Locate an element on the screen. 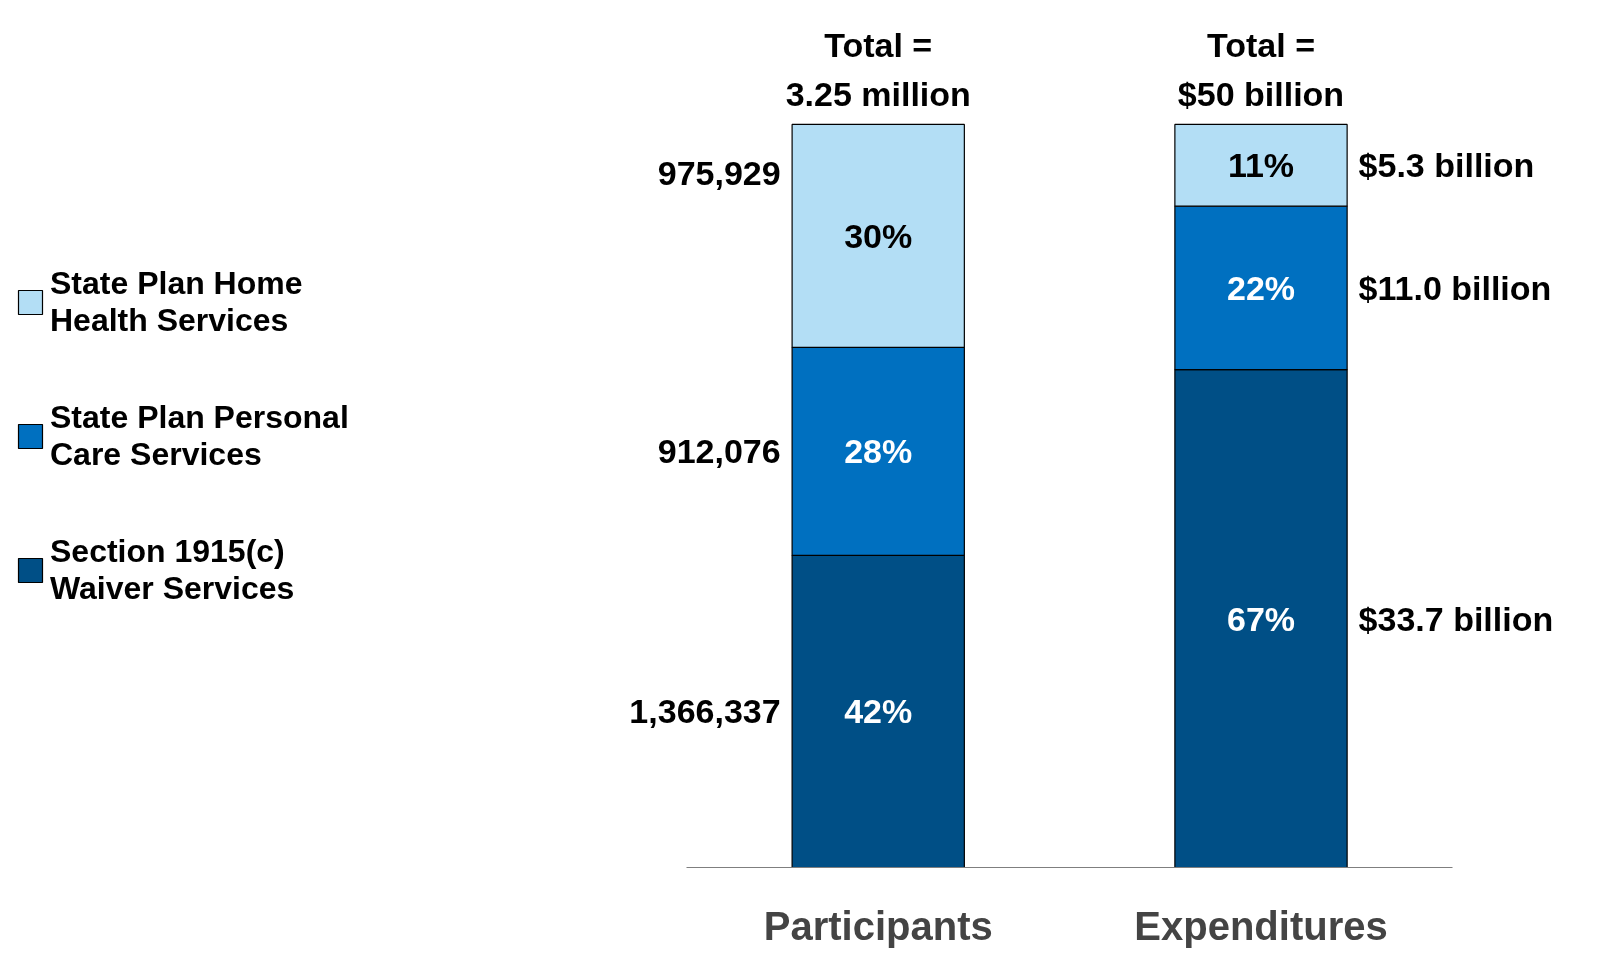 This screenshot has height=964, width=1619. data-label: 11% is located at coordinates (1261, 165).